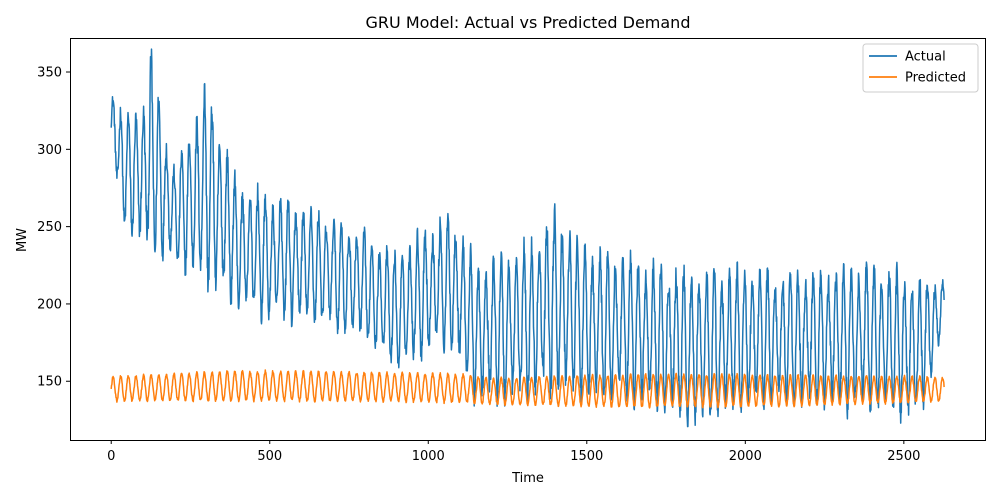 The height and width of the screenshot is (500, 1000). Describe the element at coordinates (920, 68) in the screenshot. I see `legend: Actual Predicted` at that location.